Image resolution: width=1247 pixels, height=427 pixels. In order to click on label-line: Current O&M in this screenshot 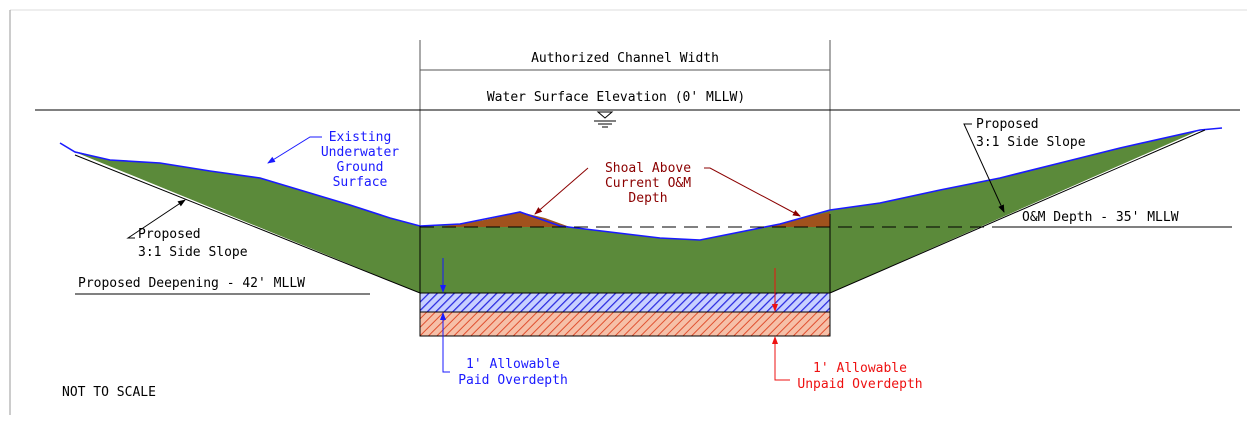, I will do `click(648, 183)`.